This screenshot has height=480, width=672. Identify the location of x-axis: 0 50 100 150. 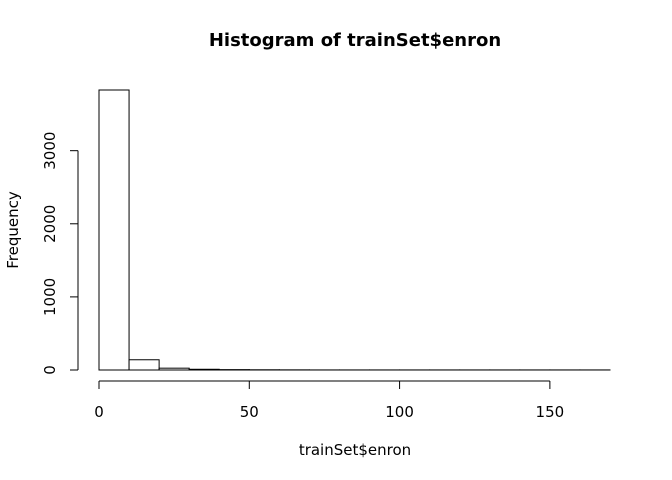
(329, 400).